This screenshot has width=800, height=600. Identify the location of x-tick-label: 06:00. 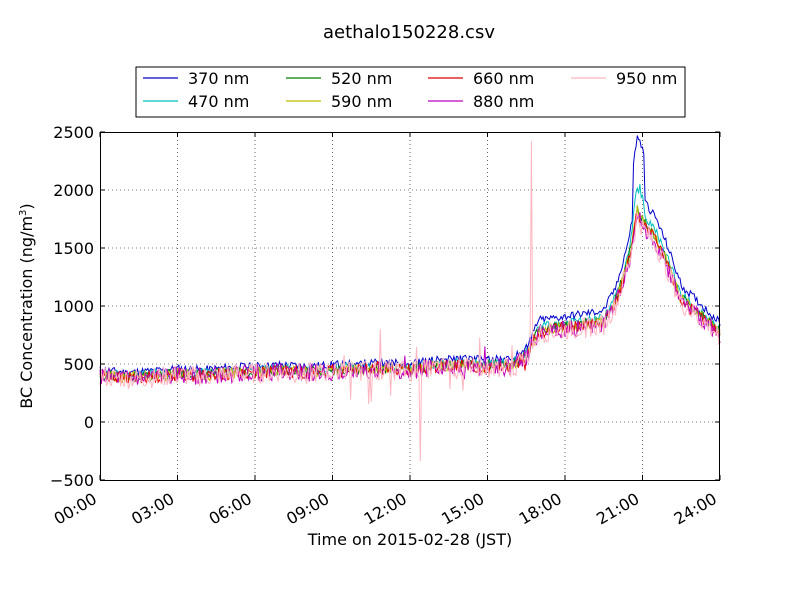
(230, 509).